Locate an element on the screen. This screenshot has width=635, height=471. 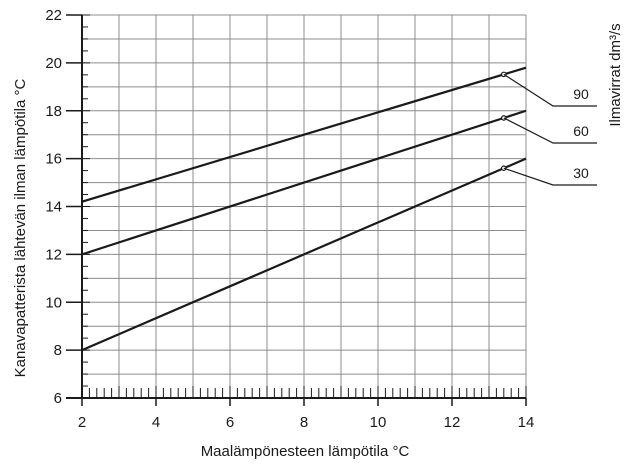
x-tick-label: 14 is located at coordinates (526, 422).